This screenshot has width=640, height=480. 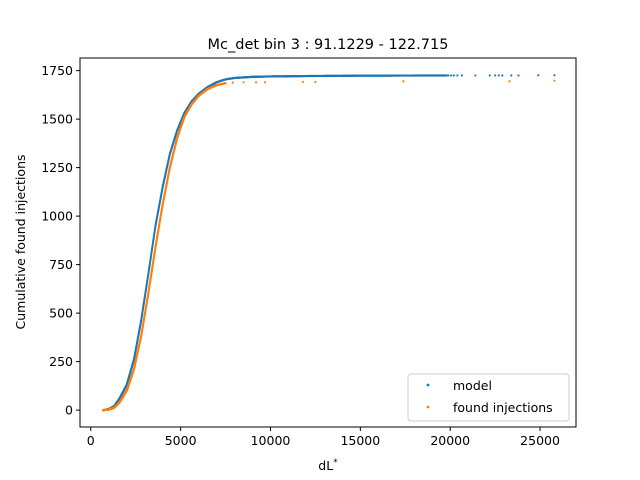 I want to click on legend: model found injections, so click(x=488, y=397).